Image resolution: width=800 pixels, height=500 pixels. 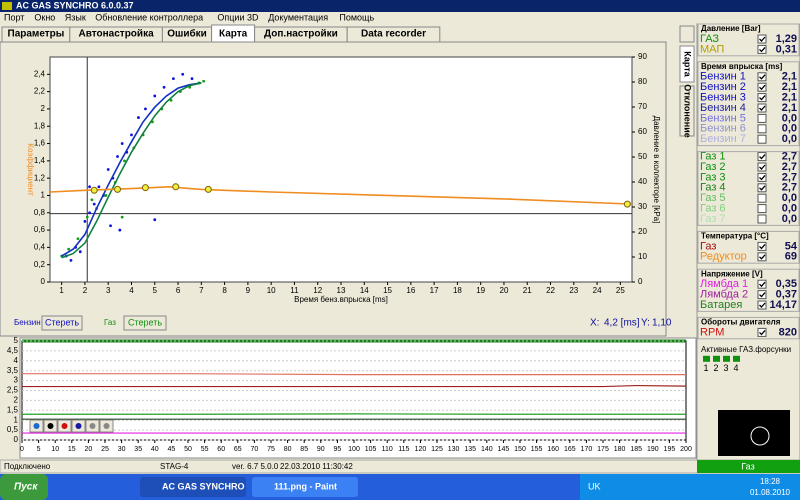 I want to click on player-icon, so click(x=106, y=426).